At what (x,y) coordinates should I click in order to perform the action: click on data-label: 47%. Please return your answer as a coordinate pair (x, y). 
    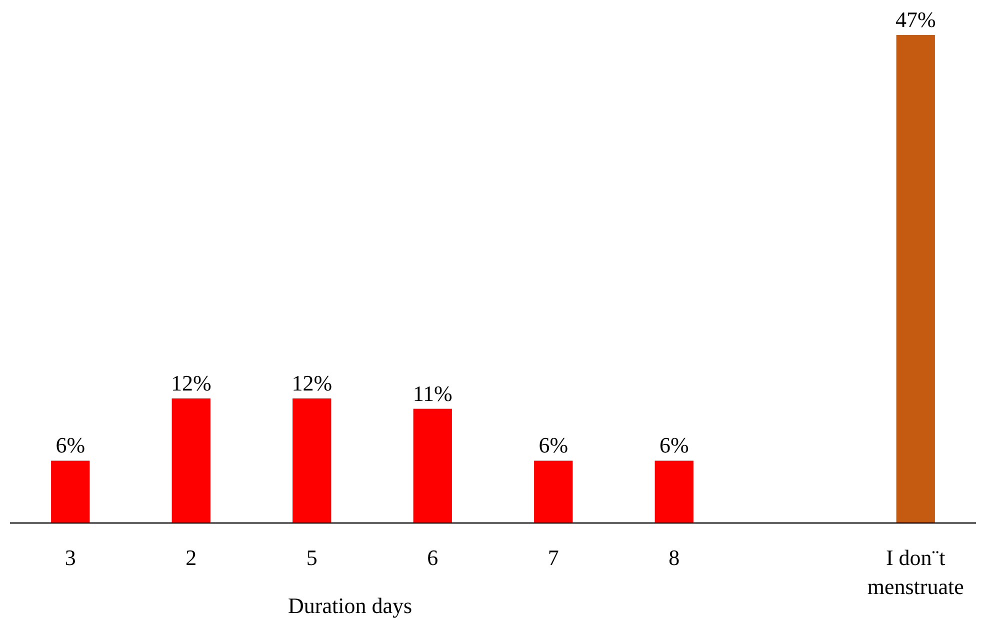
    Looking at the image, I should click on (915, 19).